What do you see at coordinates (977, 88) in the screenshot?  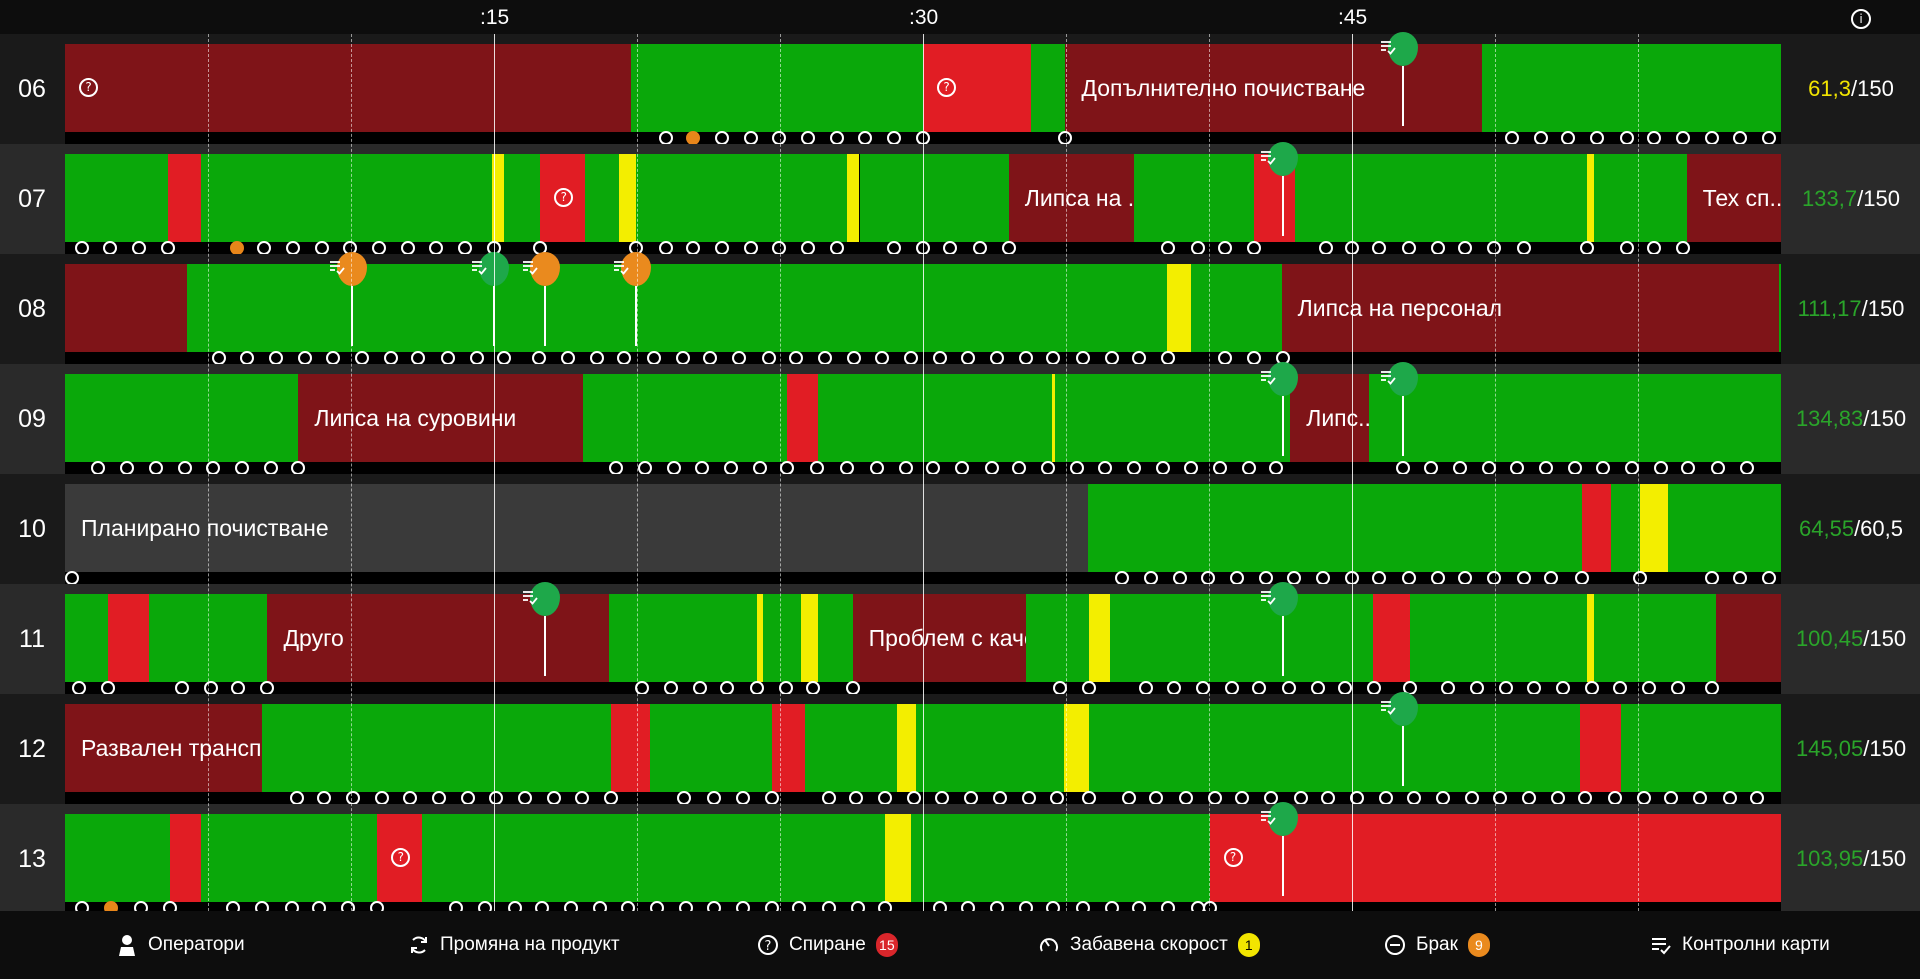 I see `segment-downtime: ?` at bounding box center [977, 88].